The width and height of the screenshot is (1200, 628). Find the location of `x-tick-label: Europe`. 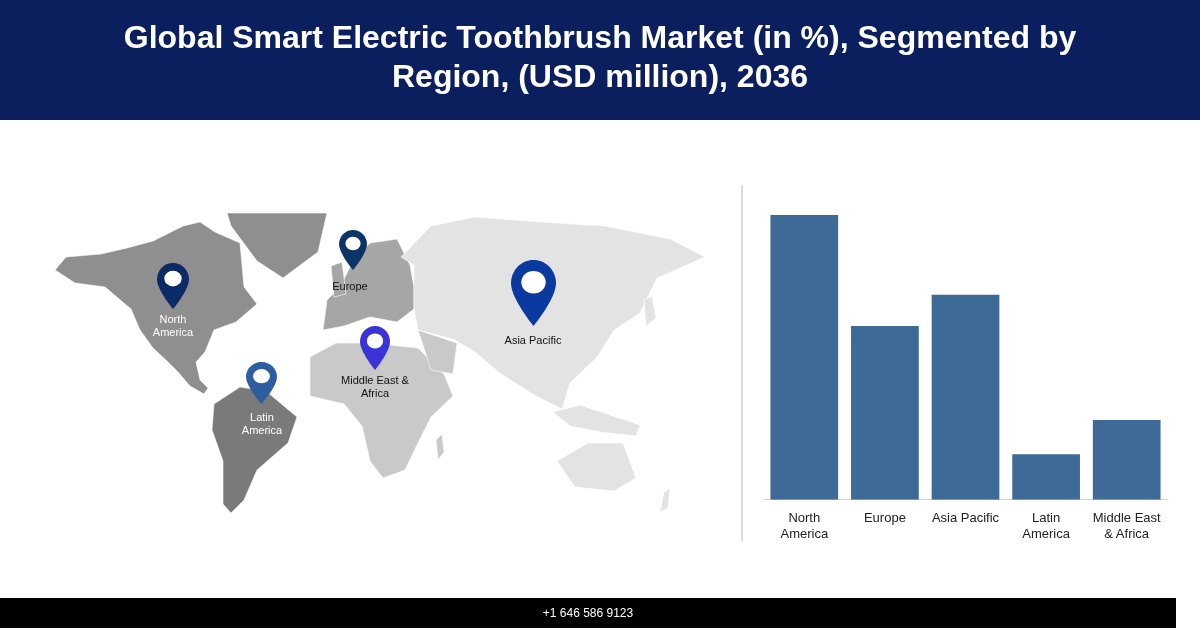

x-tick-label: Europe is located at coordinates (884, 518).